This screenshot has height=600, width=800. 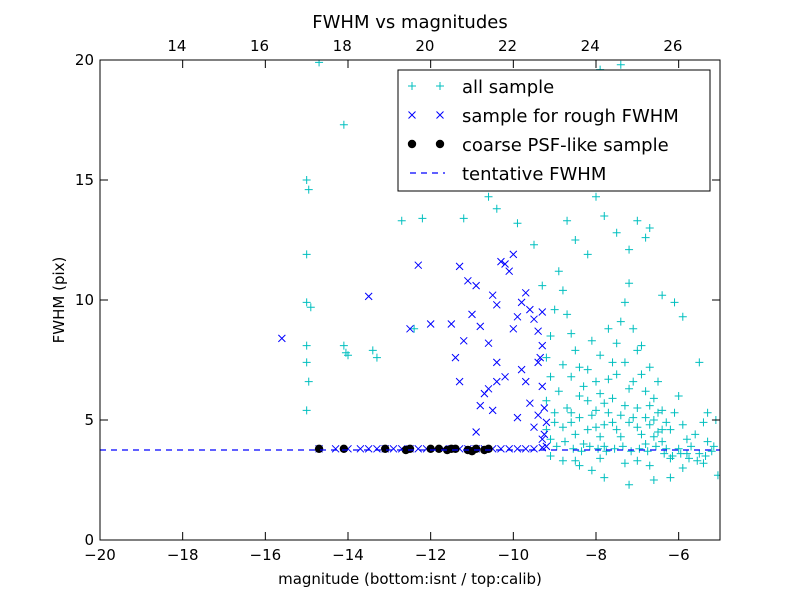 What do you see at coordinates (514, 555) in the screenshot?
I see `x-tick-label: −10` at bounding box center [514, 555].